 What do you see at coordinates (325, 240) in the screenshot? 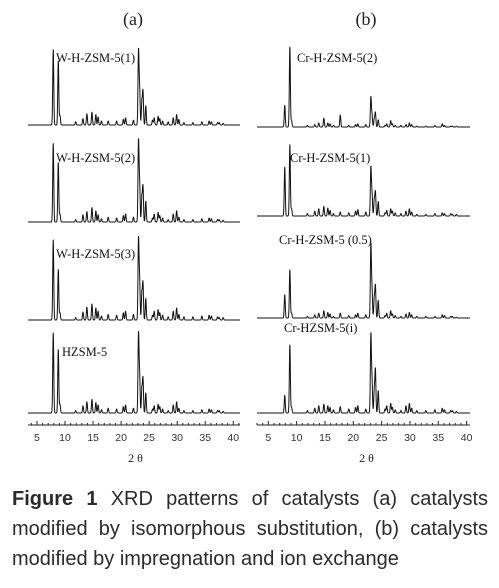
I see `series-label: Cr-H-ZSM-5 (0.5)` at bounding box center [325, 240].